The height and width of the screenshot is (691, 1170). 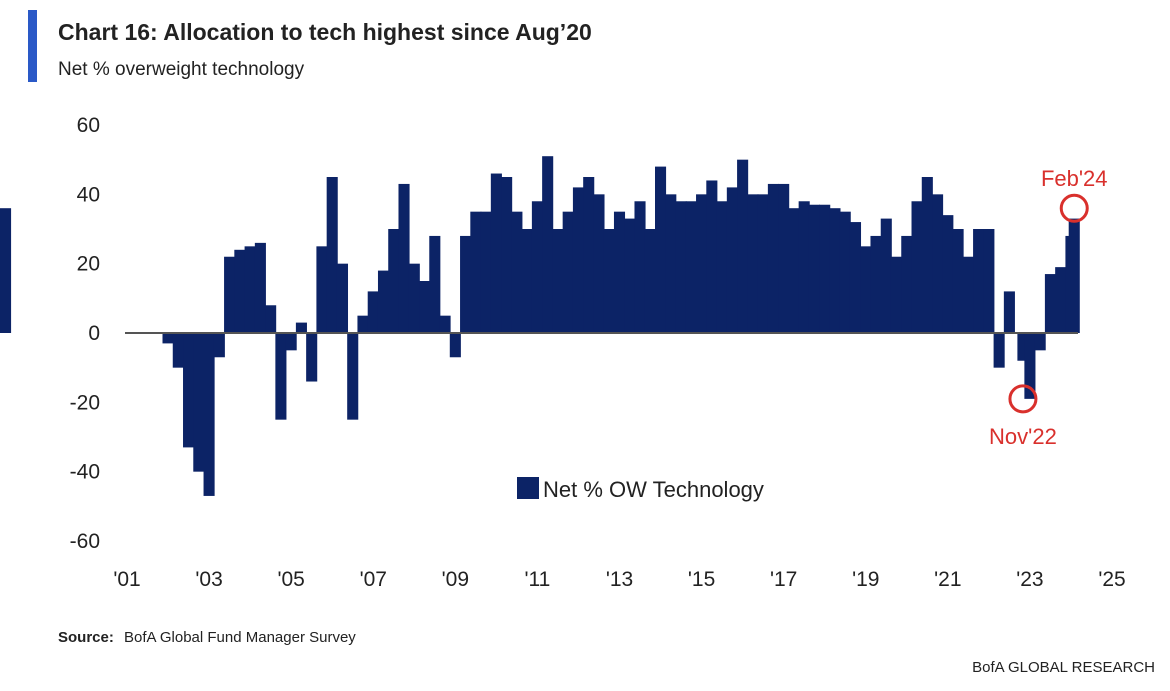 I want to click on title-accent, so click(x=32, y=46).